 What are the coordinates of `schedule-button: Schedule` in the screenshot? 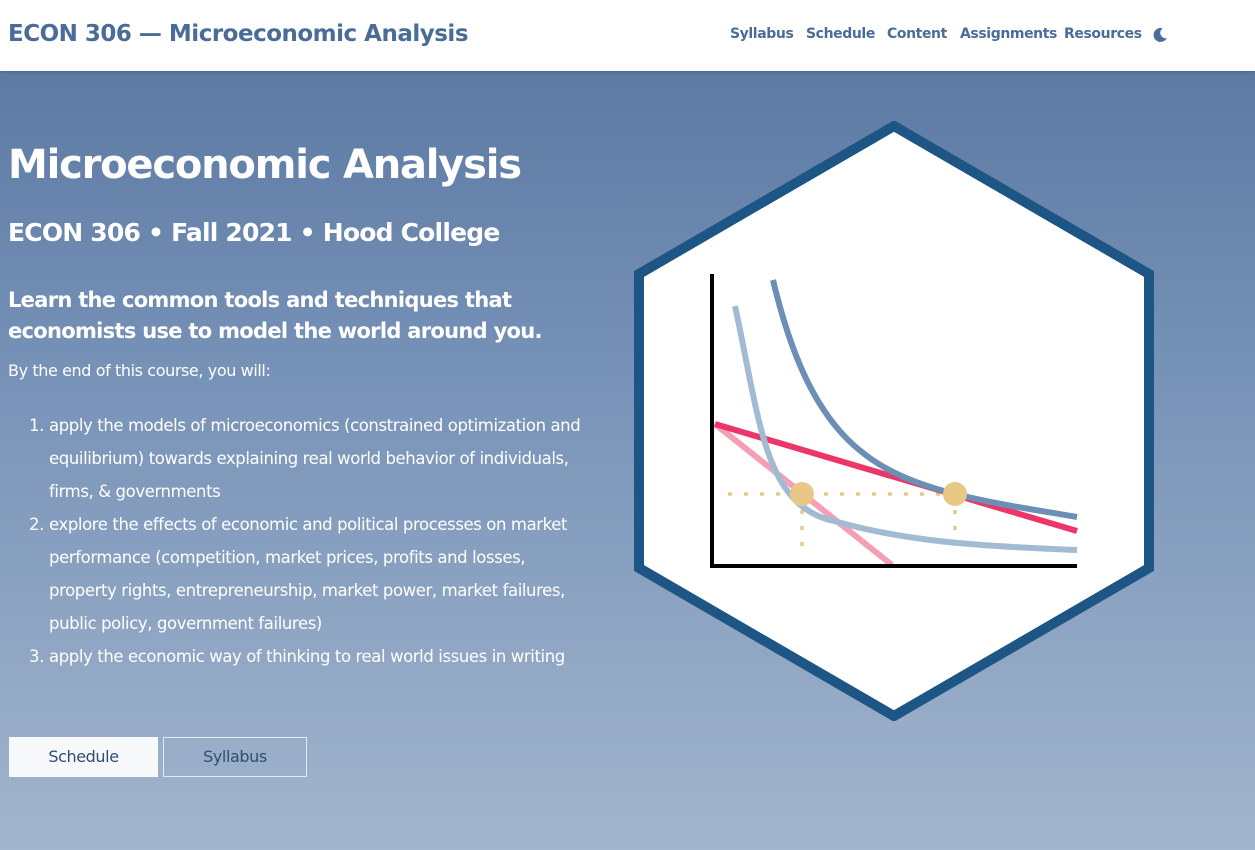 It's located at (83, 757).